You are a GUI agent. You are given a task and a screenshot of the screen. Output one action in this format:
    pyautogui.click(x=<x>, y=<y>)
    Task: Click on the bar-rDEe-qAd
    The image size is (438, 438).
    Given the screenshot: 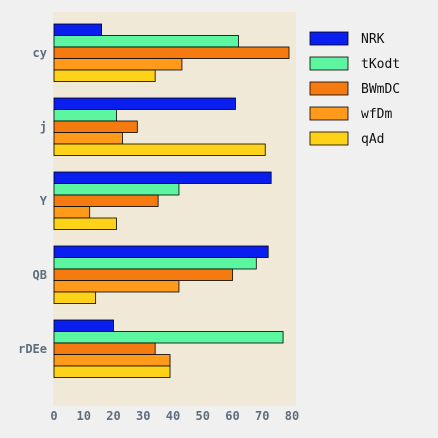 What is the action you would take?
    pyautogui.click(x=112, y=371)
    